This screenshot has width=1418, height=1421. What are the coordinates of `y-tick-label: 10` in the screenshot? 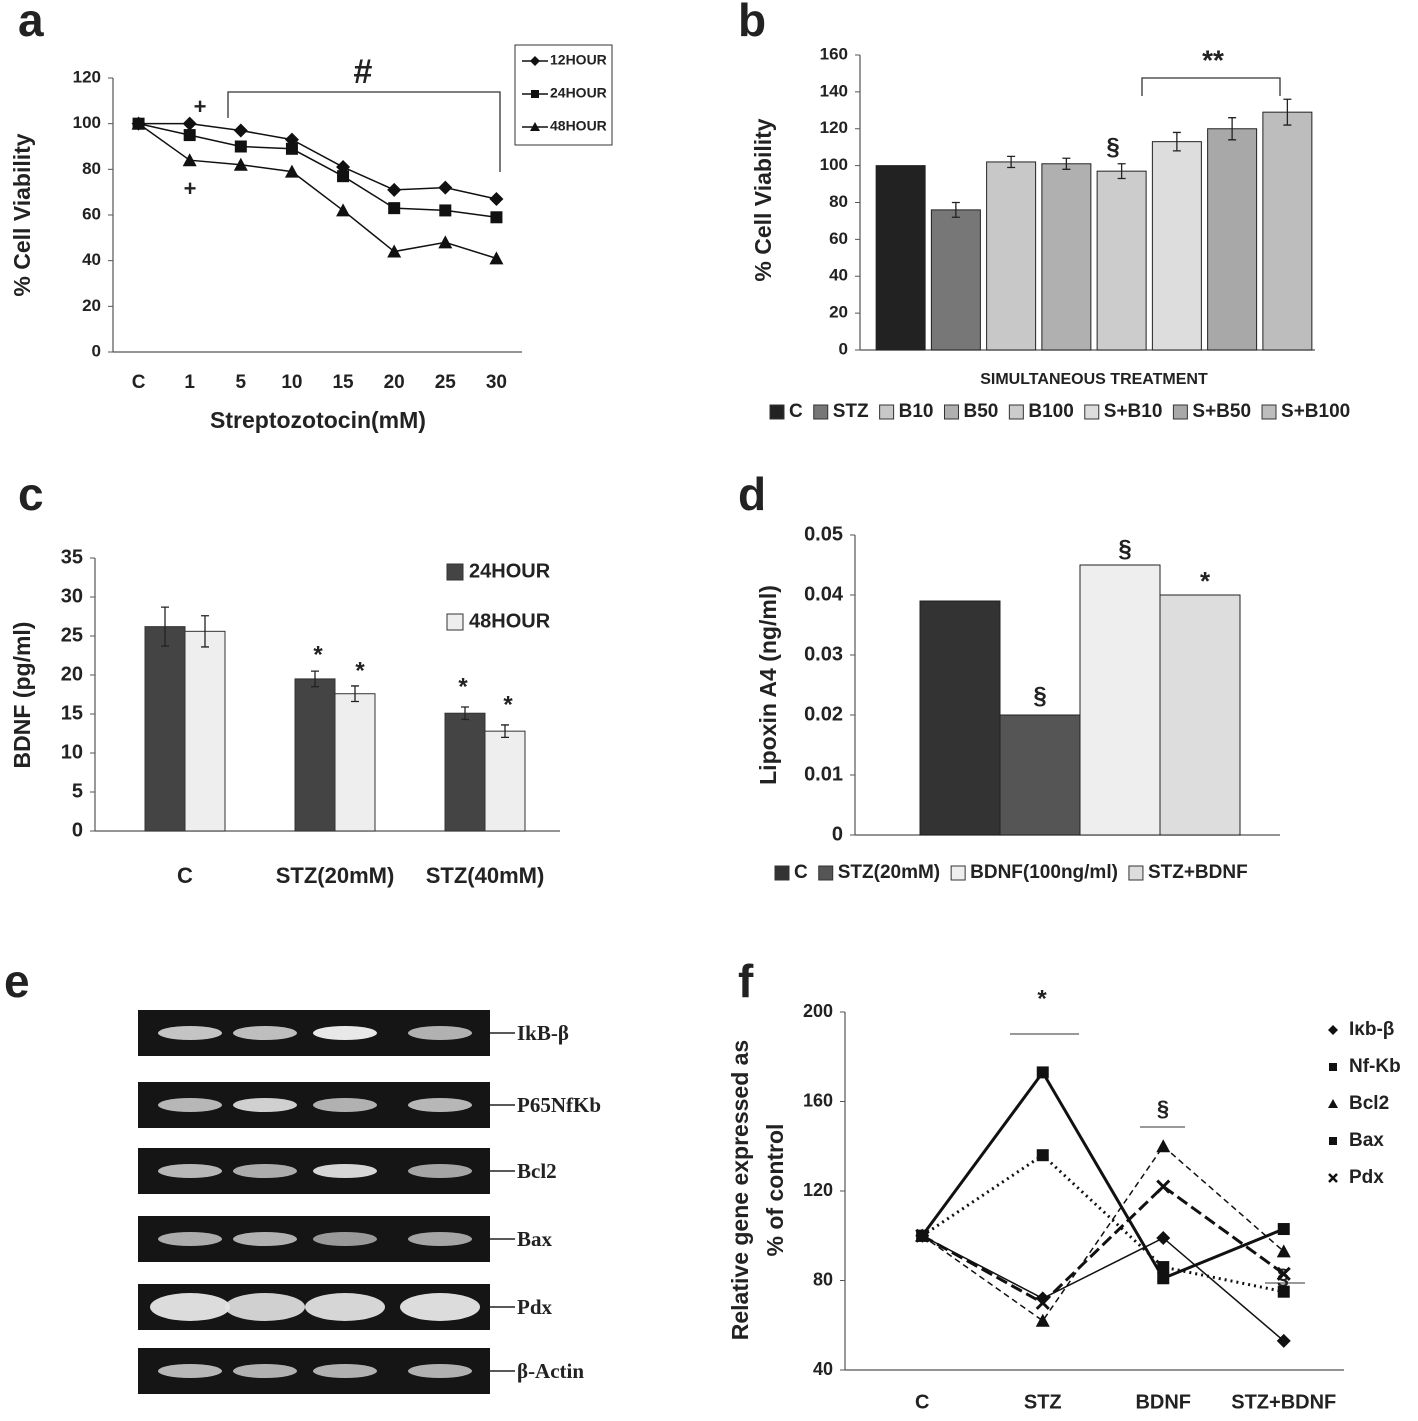 It's located at (72, 752).